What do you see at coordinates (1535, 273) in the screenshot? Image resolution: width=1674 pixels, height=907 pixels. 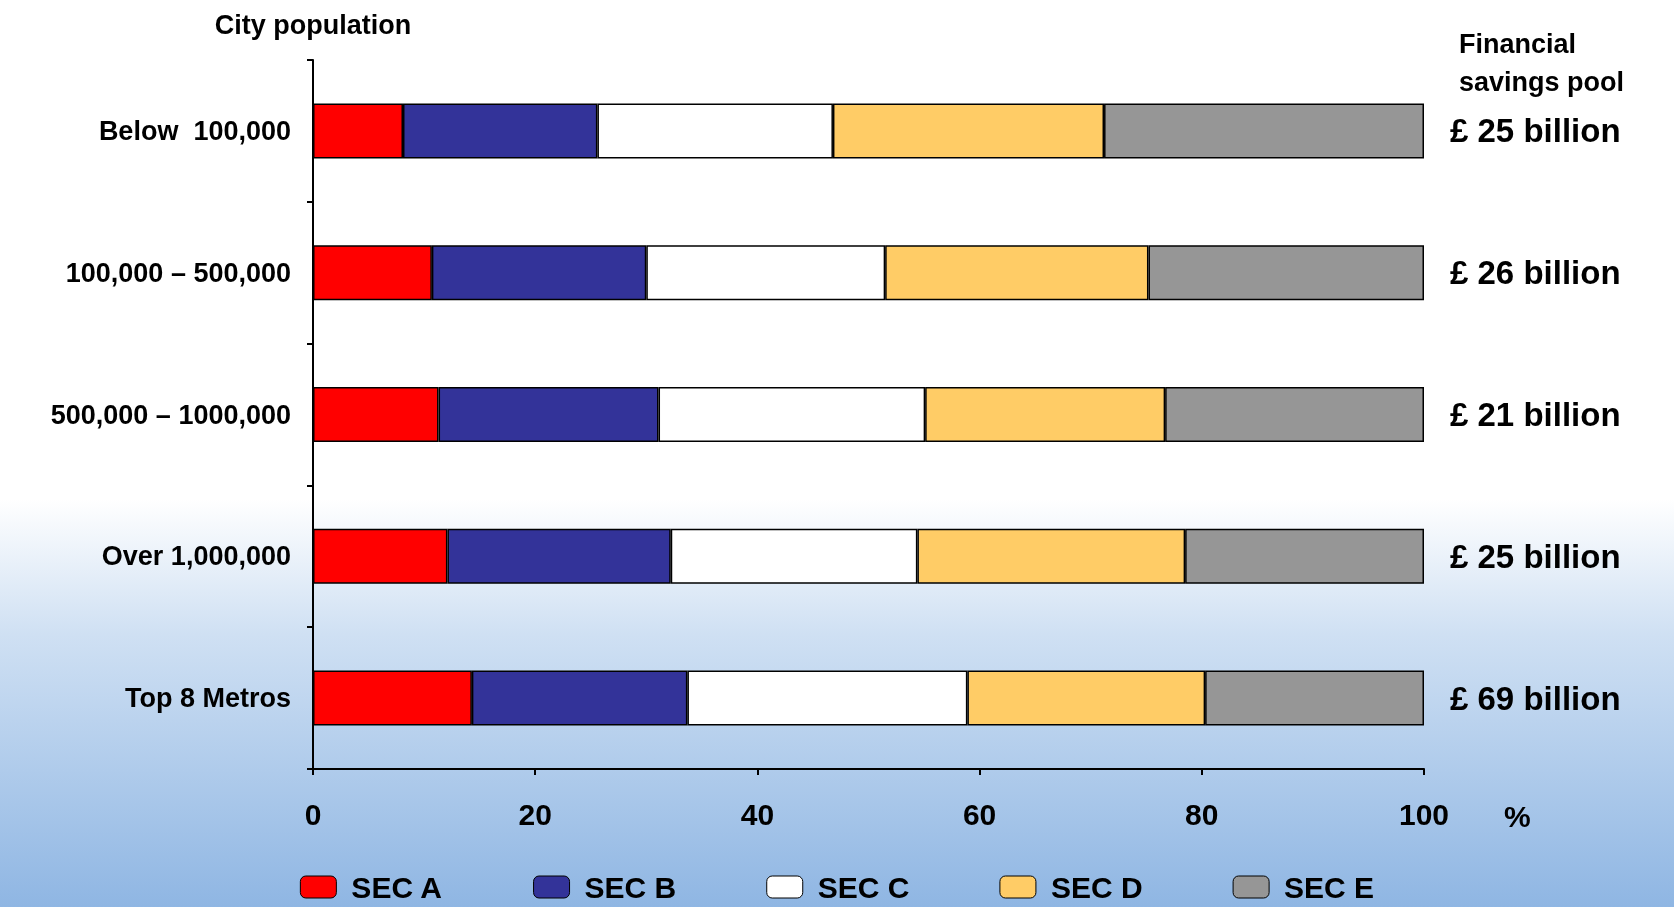 I see `text: £ 26 billion` at bounding box center [1535, 273].